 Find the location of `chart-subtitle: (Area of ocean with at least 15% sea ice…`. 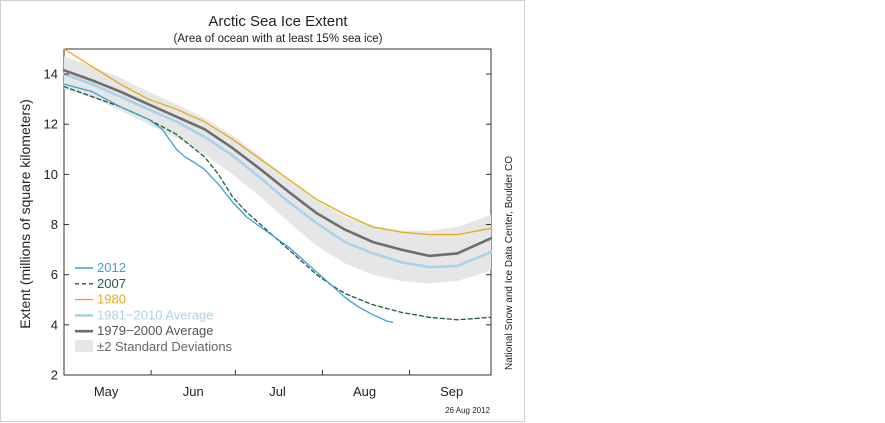

chart-subtitle: (Area of ocean with at least 15% sea ice… is located at coordinates (277, 39).